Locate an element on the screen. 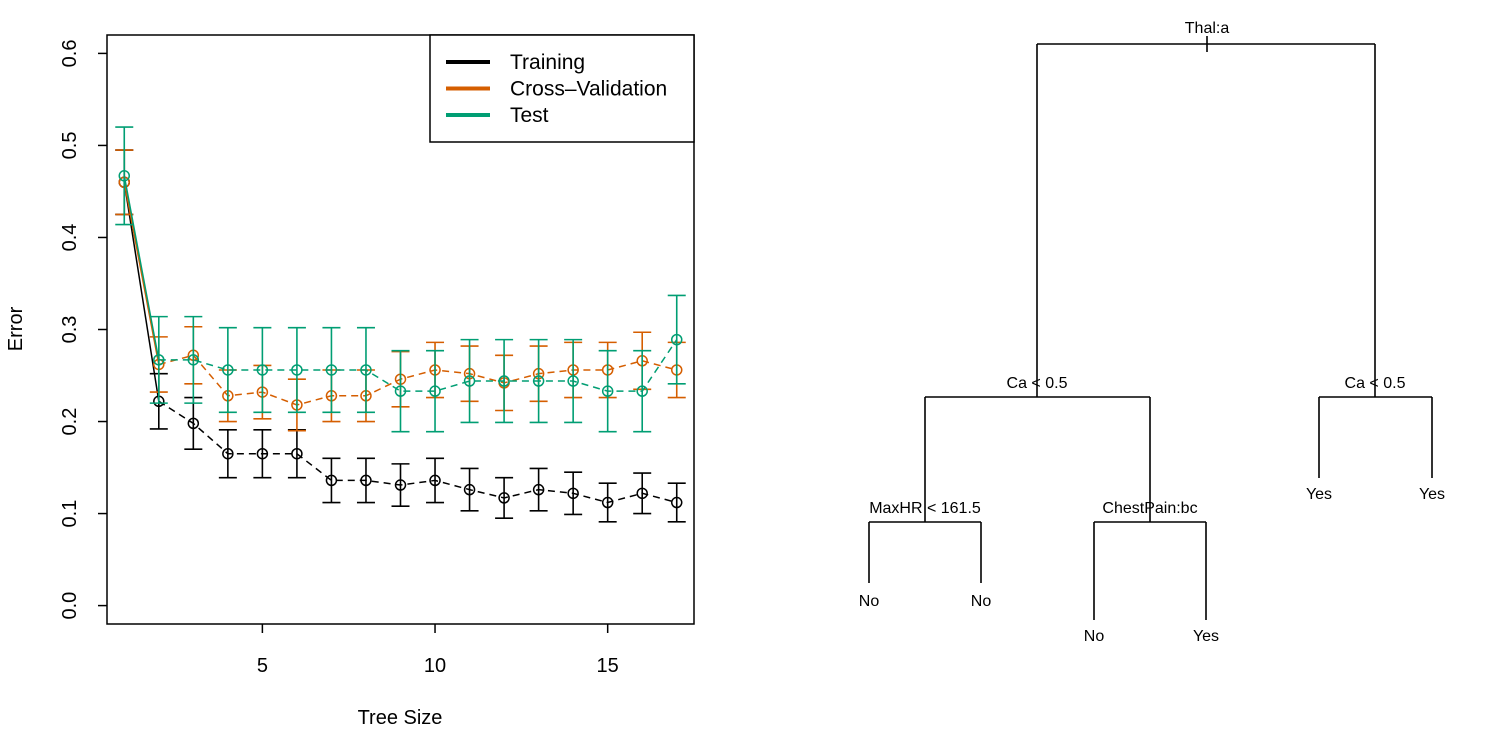 The width and height of the screenshot is (1494, 739). legend: Training Cross–Validation Test is located at coordinates (562, 88).